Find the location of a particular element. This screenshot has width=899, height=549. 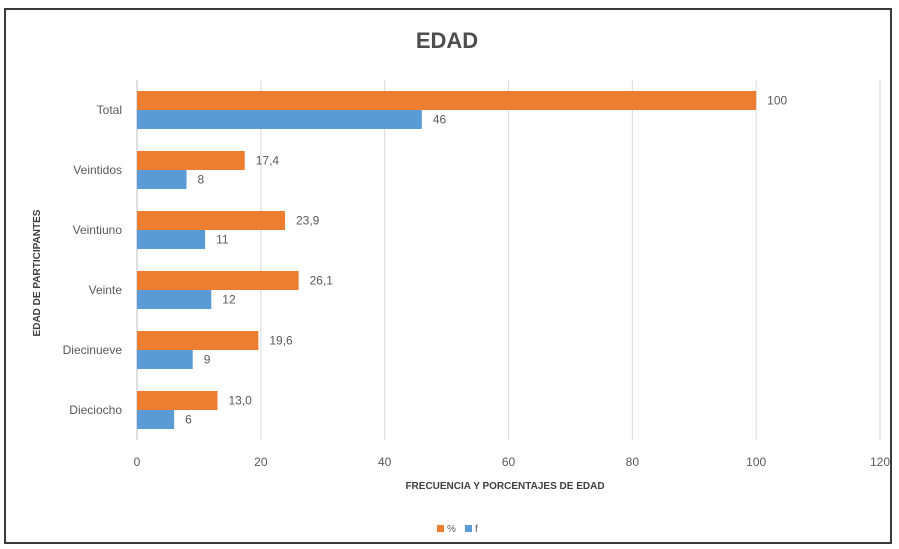

data-label: 46 is located at coordinates (440, 120).